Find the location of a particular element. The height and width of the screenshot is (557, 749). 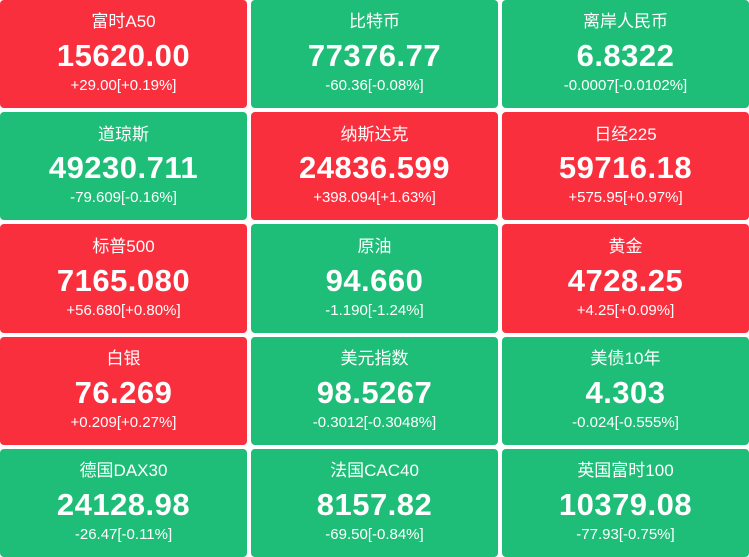

quote-change: -0.0007[-0.0102%] is located at coordinates (625, 86).